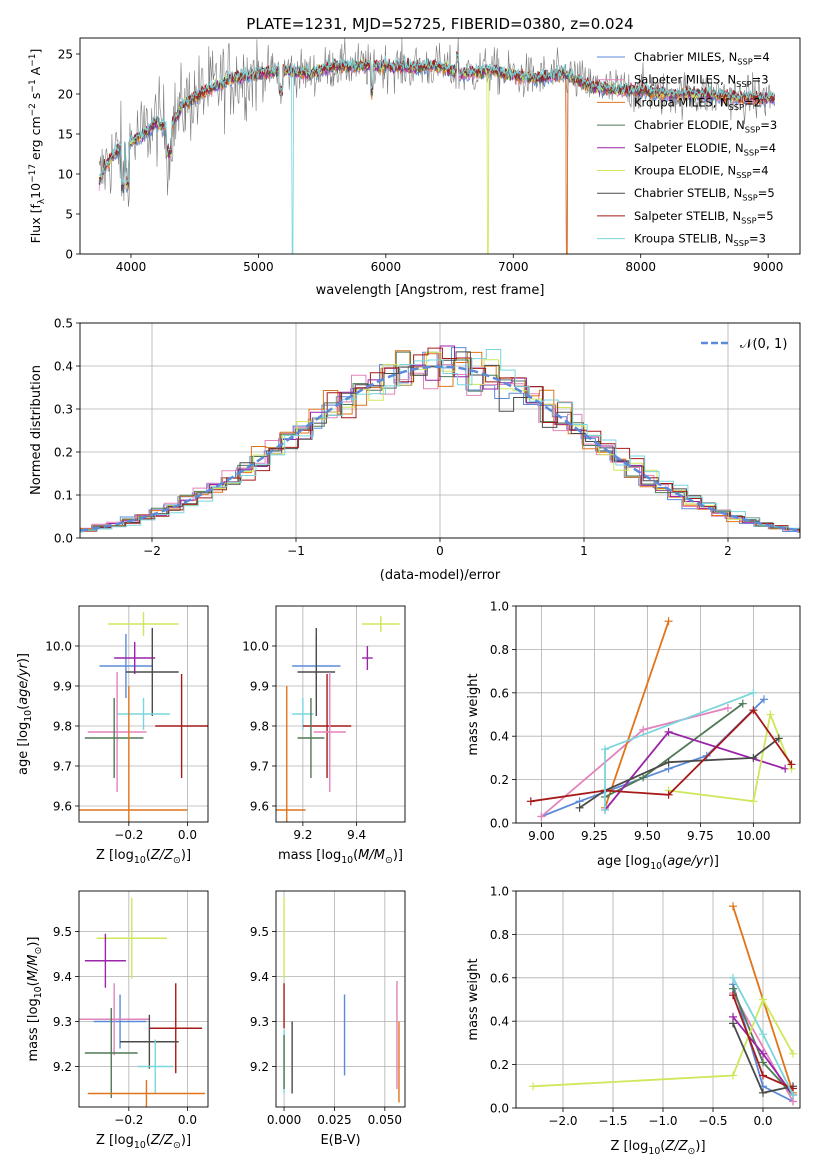 The width and height of the screenshot is (819, 1170). What do you see at coordinates (259, 1067) in the screenshot?
I see `mass_vs_ebv-ytick-label: 9.2` at bounding box center [259, 1067].